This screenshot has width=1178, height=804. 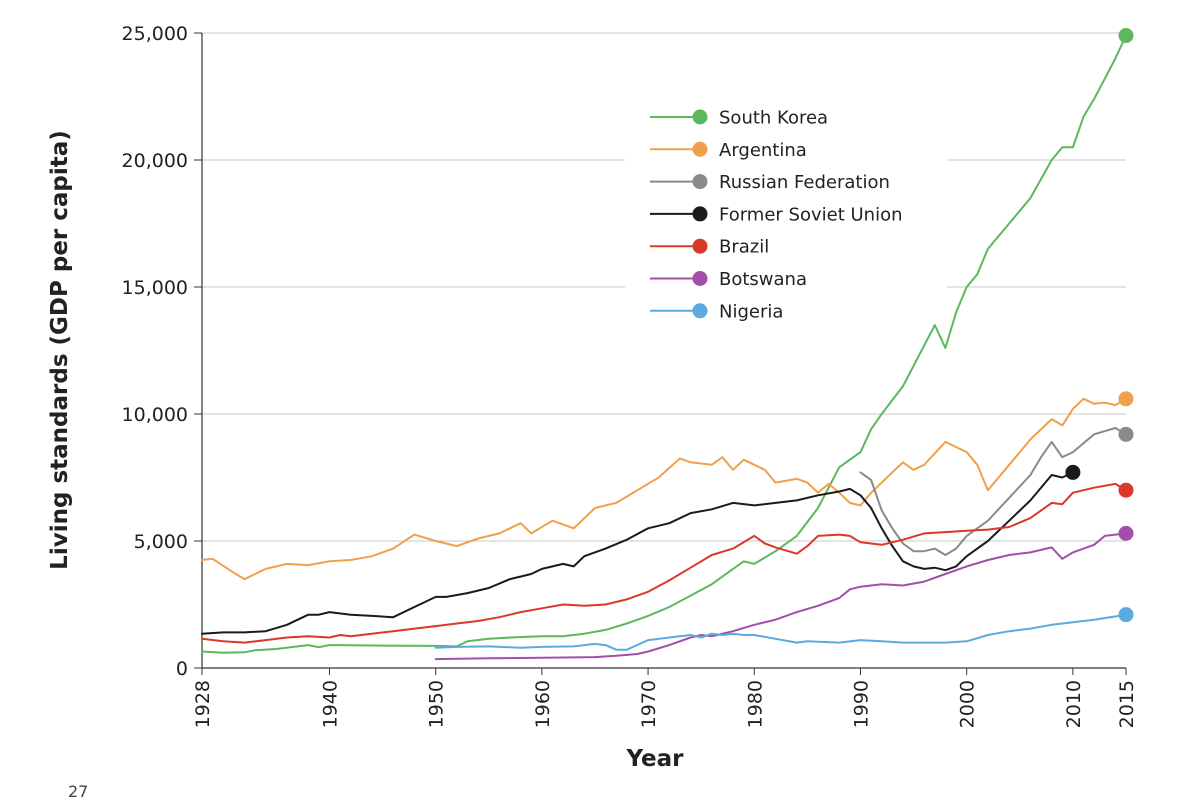 I want to click on series-line-nigeria, so click(x=780, y=632).